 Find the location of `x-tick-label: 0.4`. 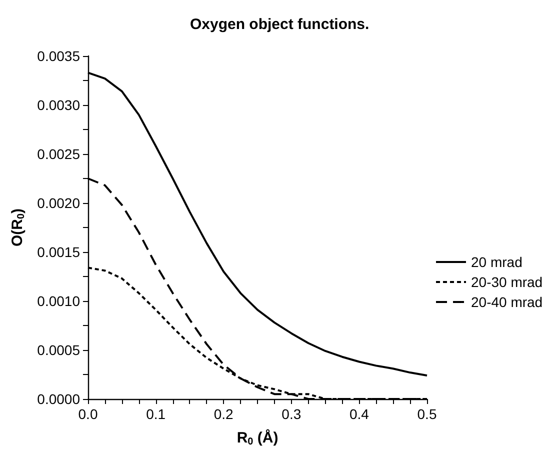

x-tick-label: 0.4 is located at coordinates (359, 414).